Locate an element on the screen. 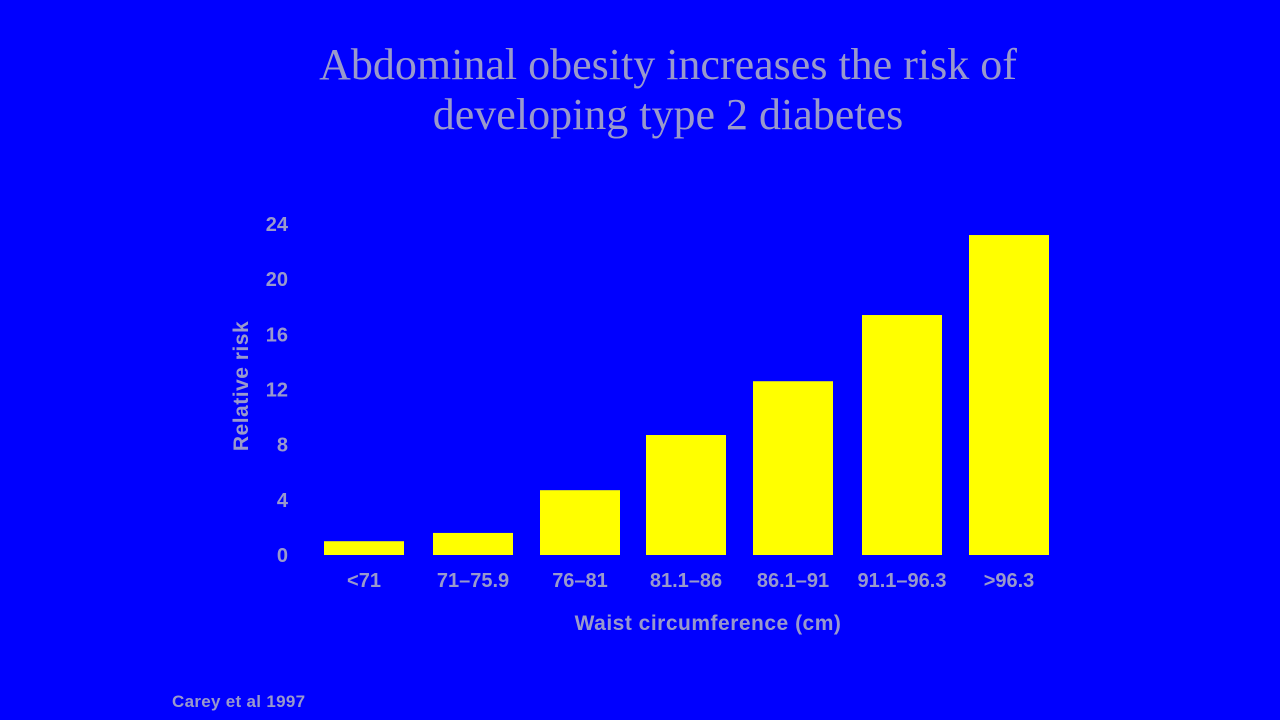  y-tick-label: 24 is located at coordinates (277, 225).